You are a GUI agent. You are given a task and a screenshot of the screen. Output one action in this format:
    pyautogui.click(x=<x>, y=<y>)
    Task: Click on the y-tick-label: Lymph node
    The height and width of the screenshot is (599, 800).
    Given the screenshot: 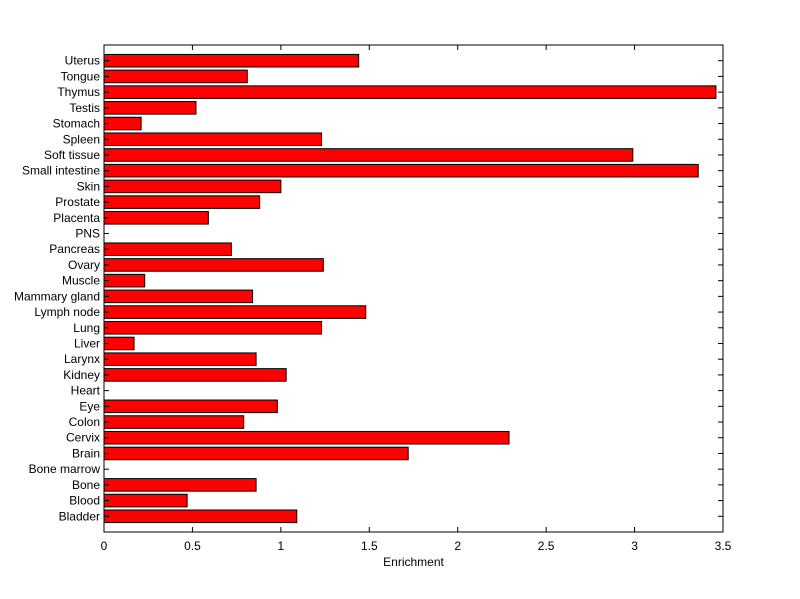 What is the action you would take?
    pyautogui.click(x=67, y=312)
    